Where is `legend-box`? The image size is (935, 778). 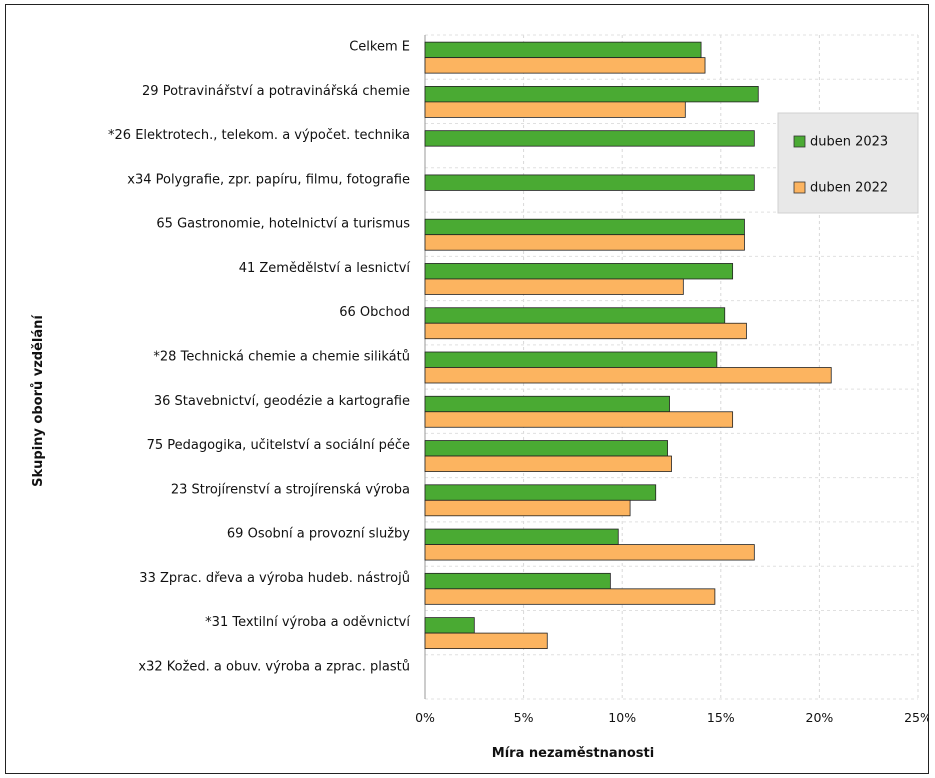 legend-box is located at coordinates (848, 163).